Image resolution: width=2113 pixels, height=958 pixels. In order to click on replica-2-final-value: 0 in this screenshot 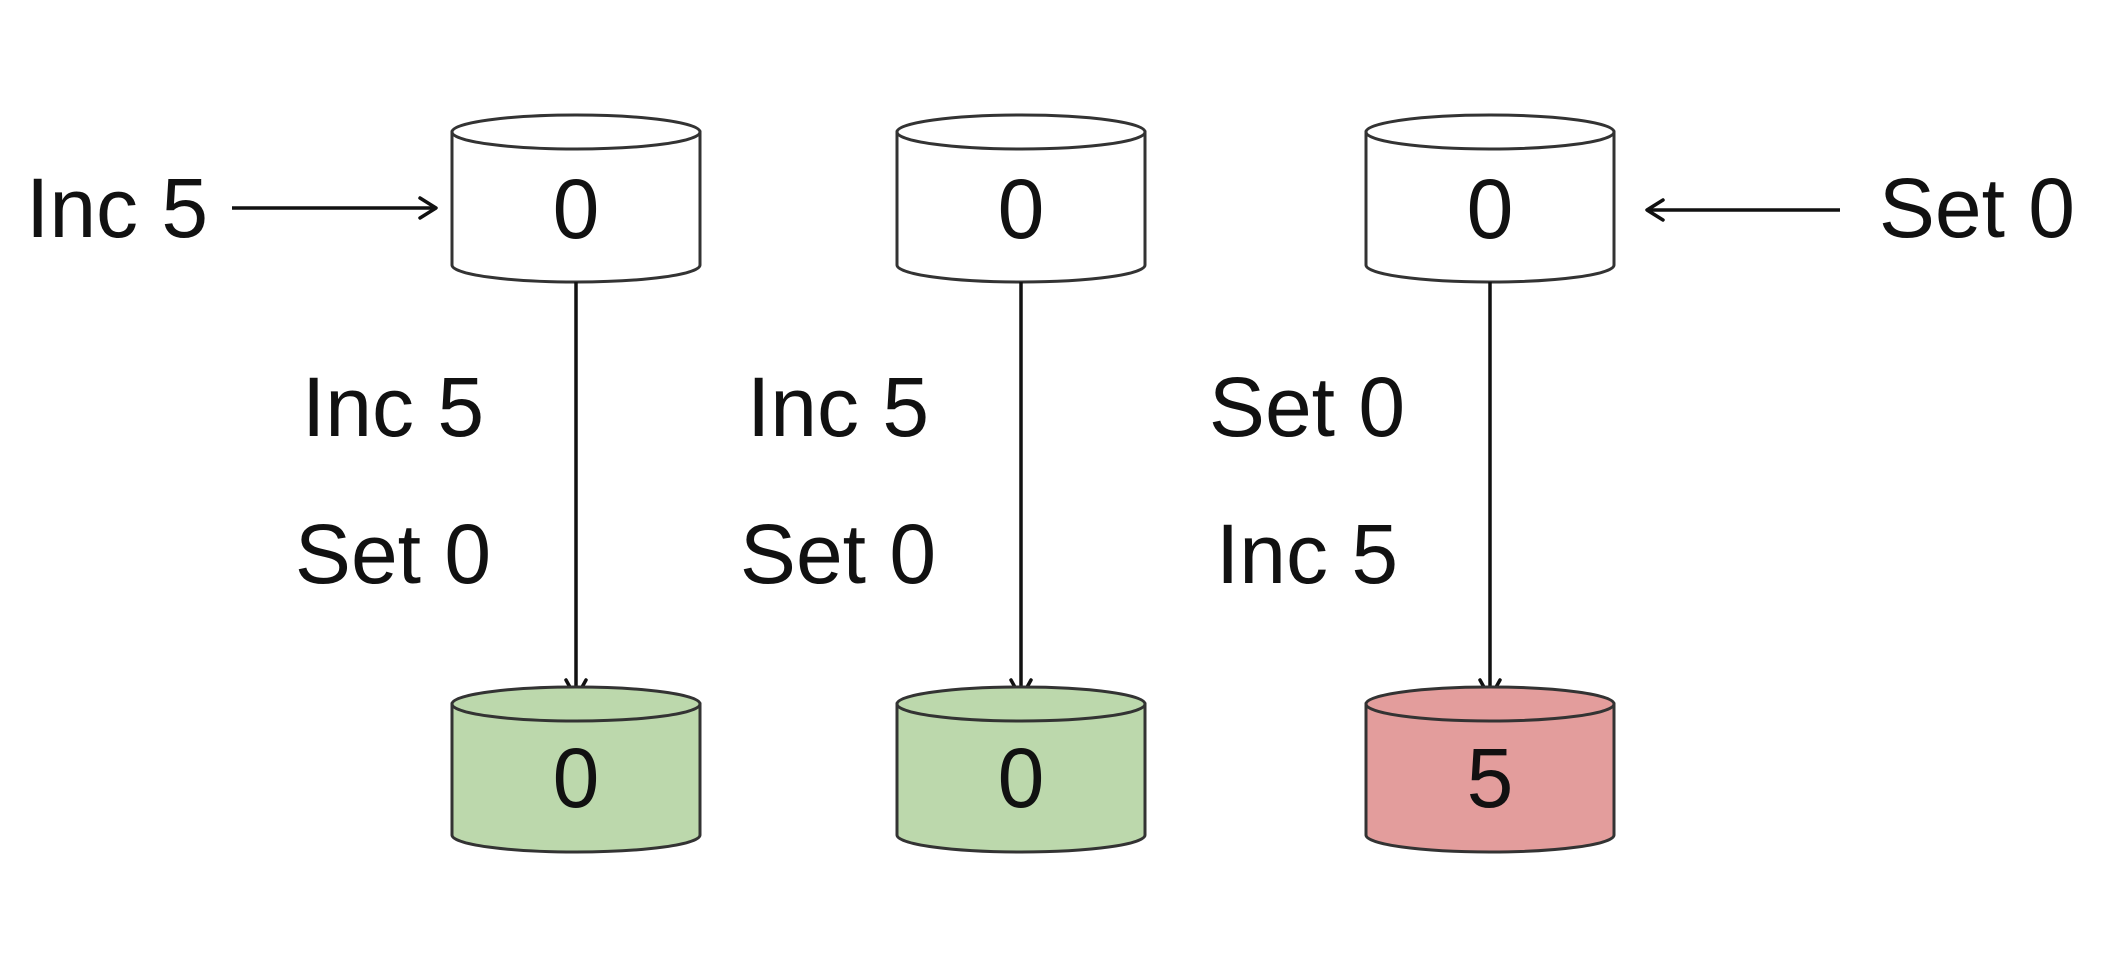, I will do `click(1021, 778)`.